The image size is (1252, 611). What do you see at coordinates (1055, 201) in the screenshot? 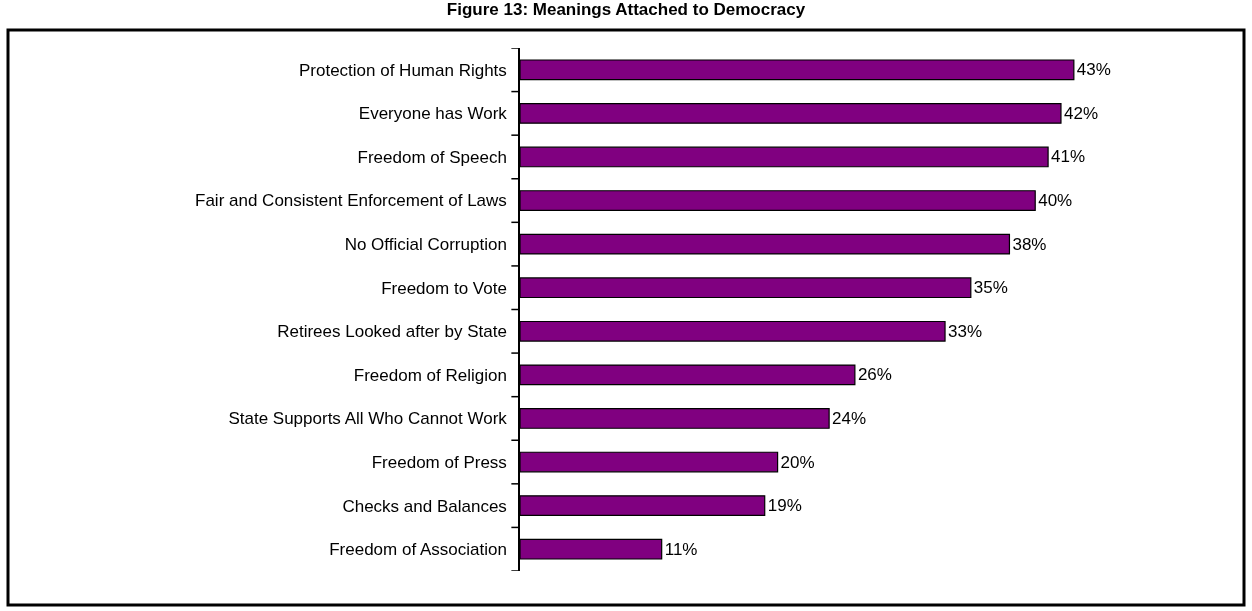
I see `data-label: 40%` at bounding box center [1055, 201].